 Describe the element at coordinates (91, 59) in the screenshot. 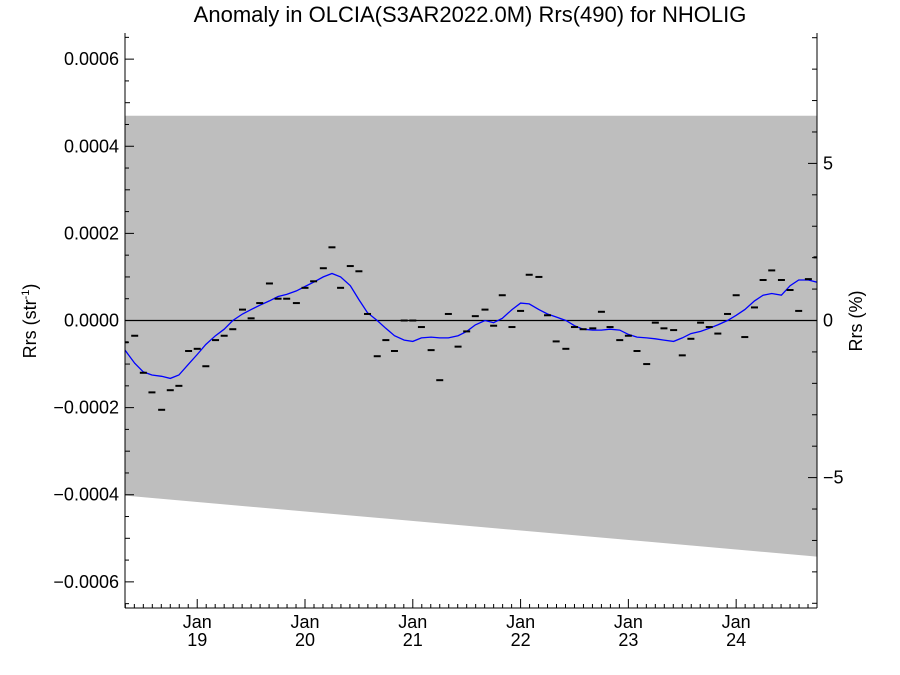

I see `y-tick-label: 0.0006` at that location.